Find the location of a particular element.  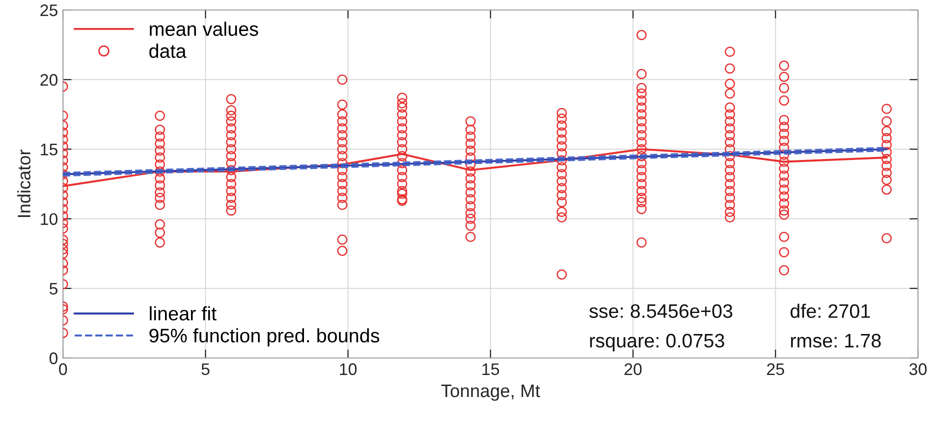

legend-label: data is located at coordinates (167, 51).